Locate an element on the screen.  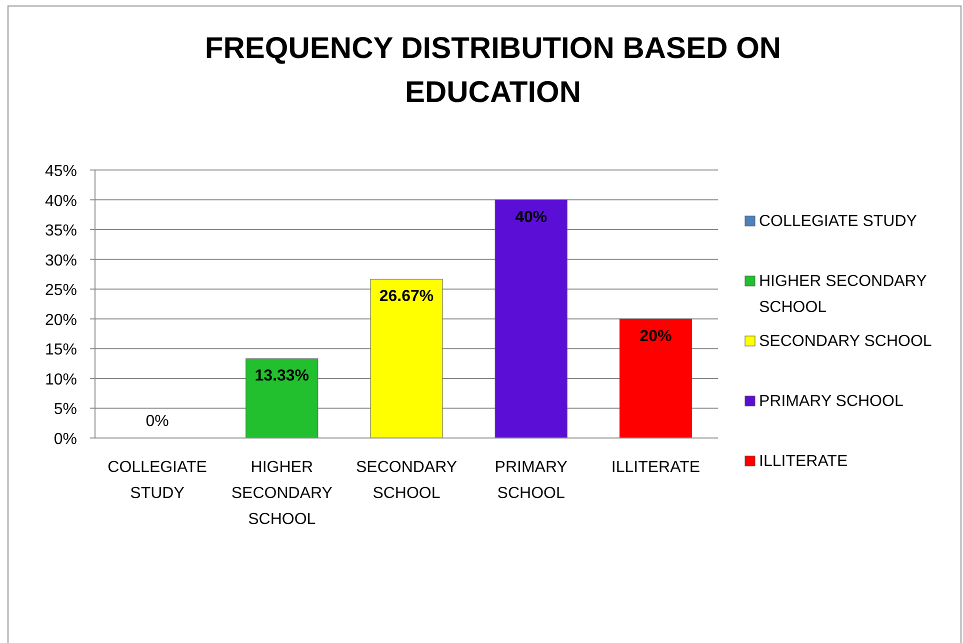
y-tick-label: 10% is located at coordinates (60, 379).